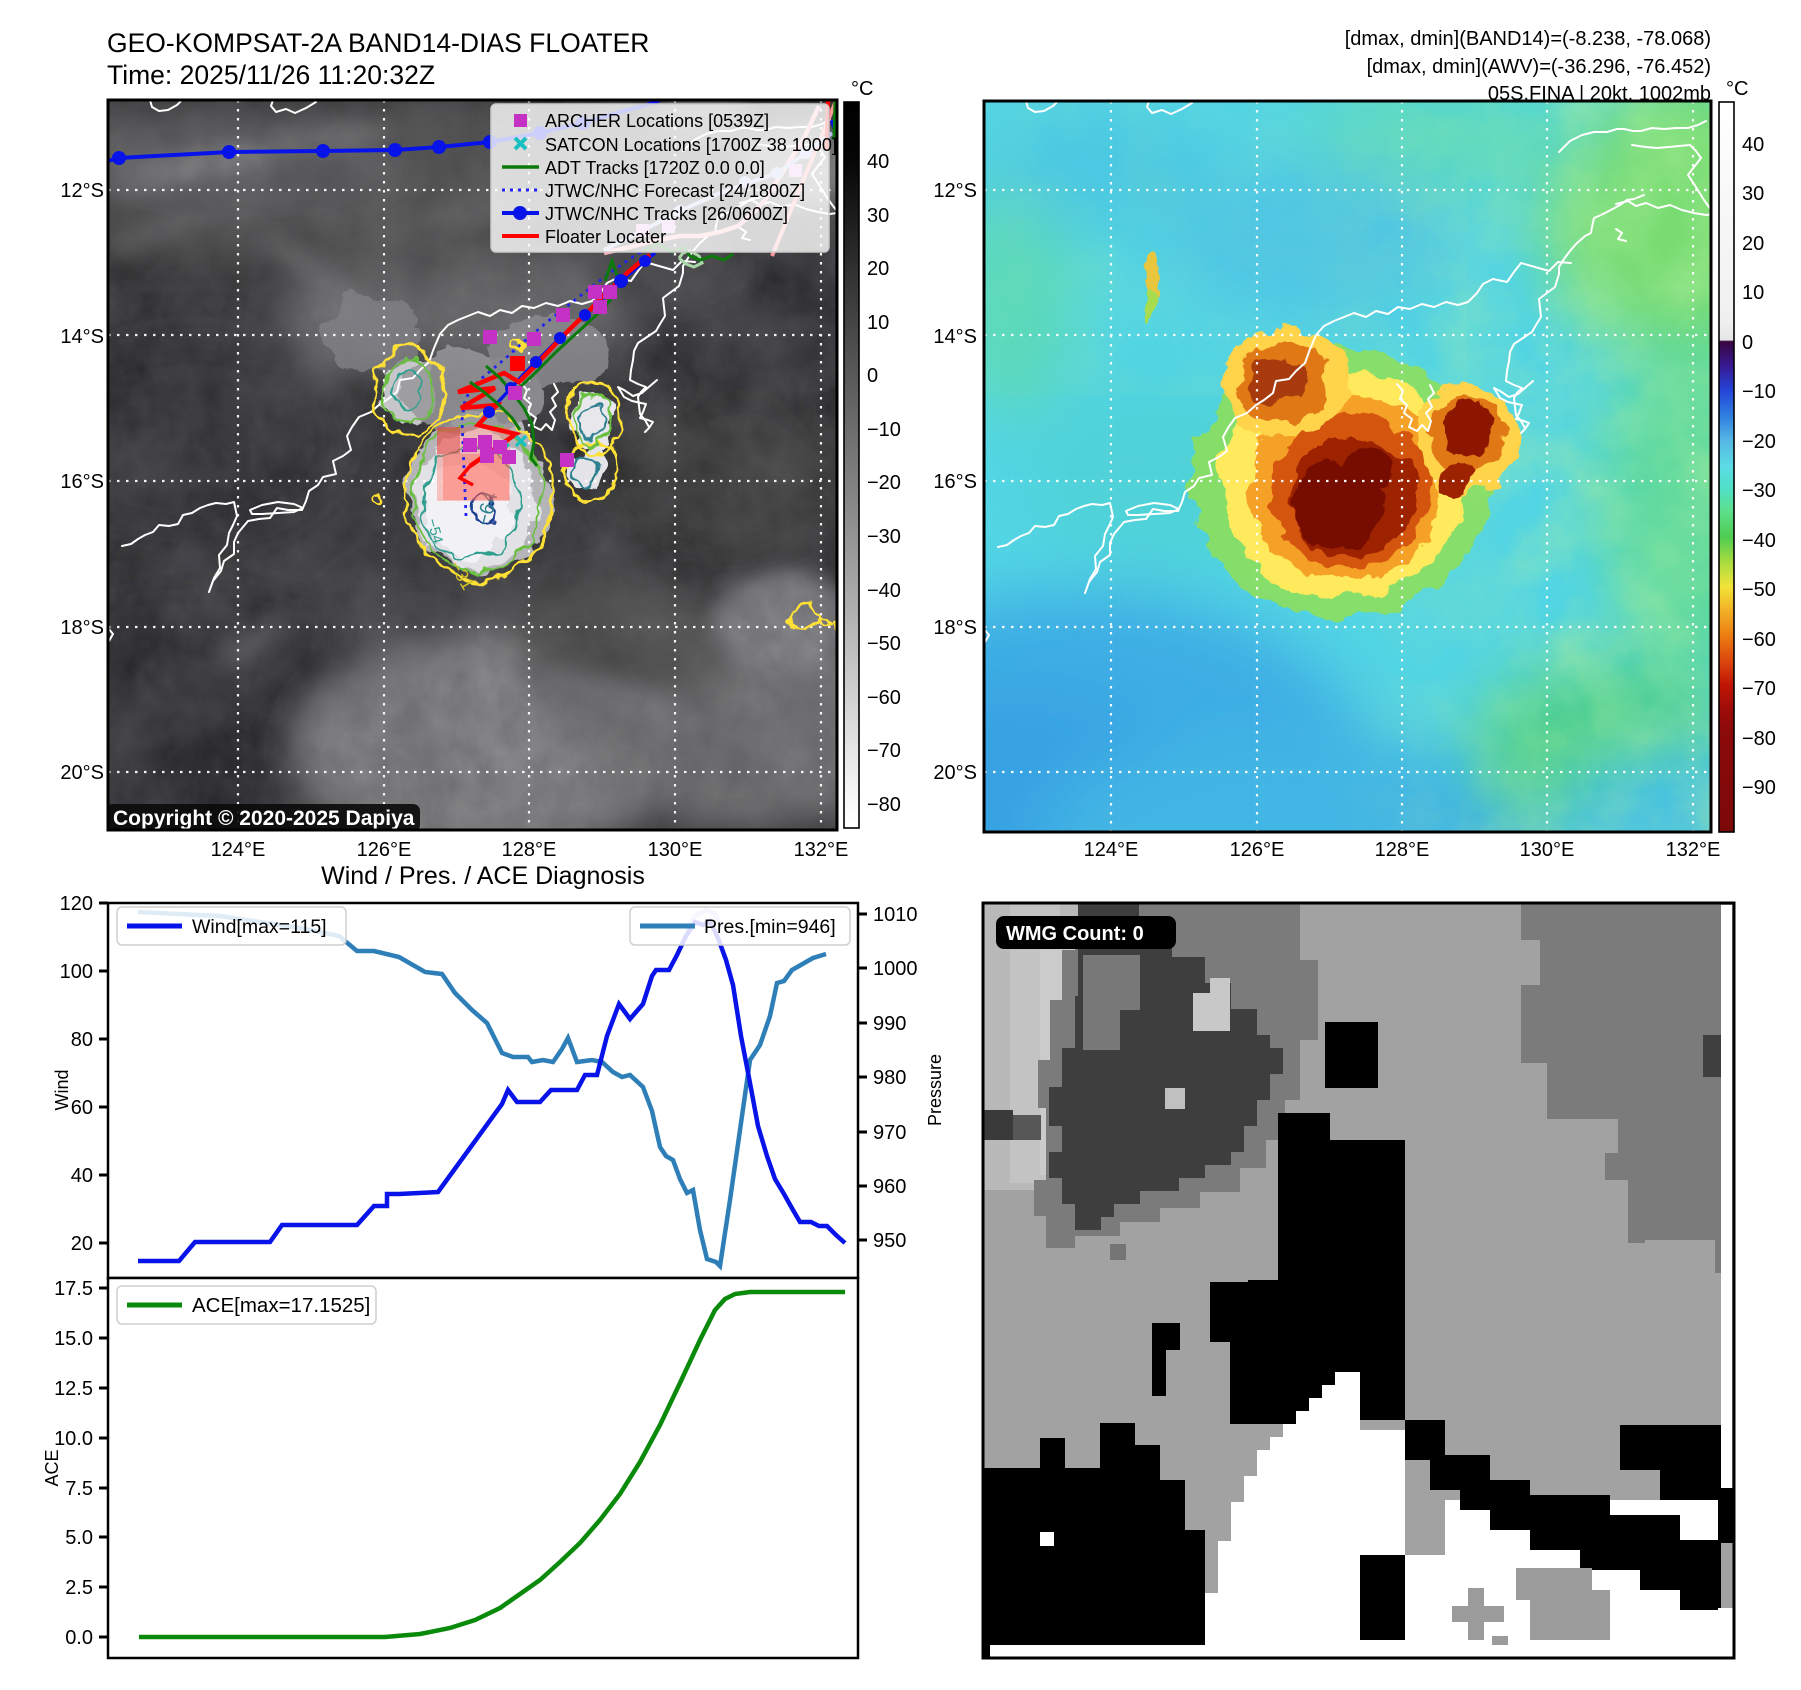 The width and height of the screenshot is (1801, 1690). I want to click on svg-text: Copyright © 2020-2025 Dapiya, so click(264, 818).